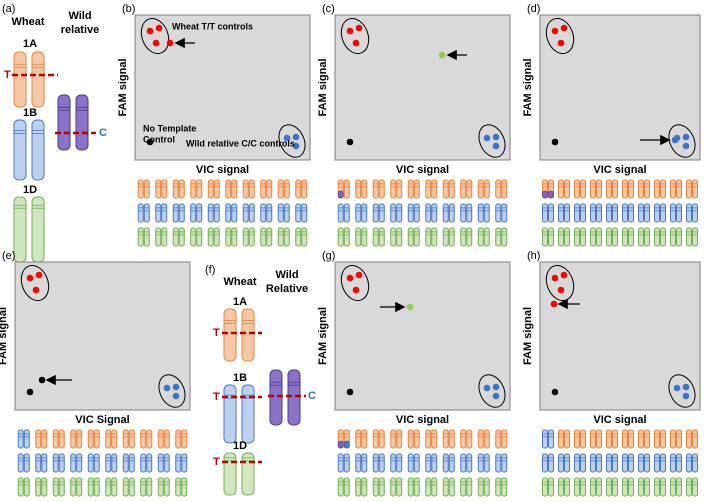  What do you see at coordinates (533, 256) in the screenshot?
I see `label: (h)` at bounding box center [533, 256].